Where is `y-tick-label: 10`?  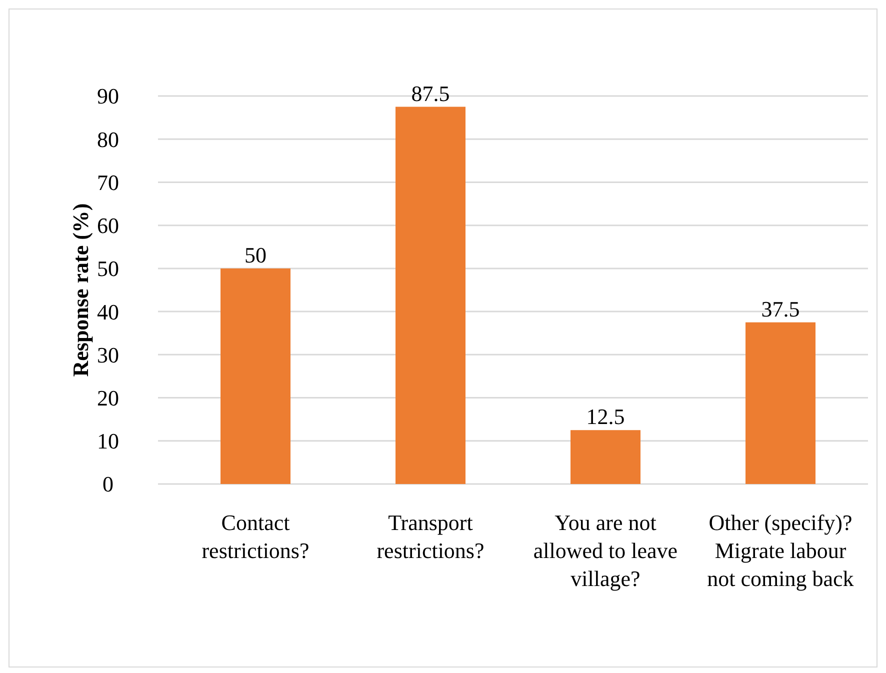
y-tick-label: 10 is located at coordinates (108, 441).